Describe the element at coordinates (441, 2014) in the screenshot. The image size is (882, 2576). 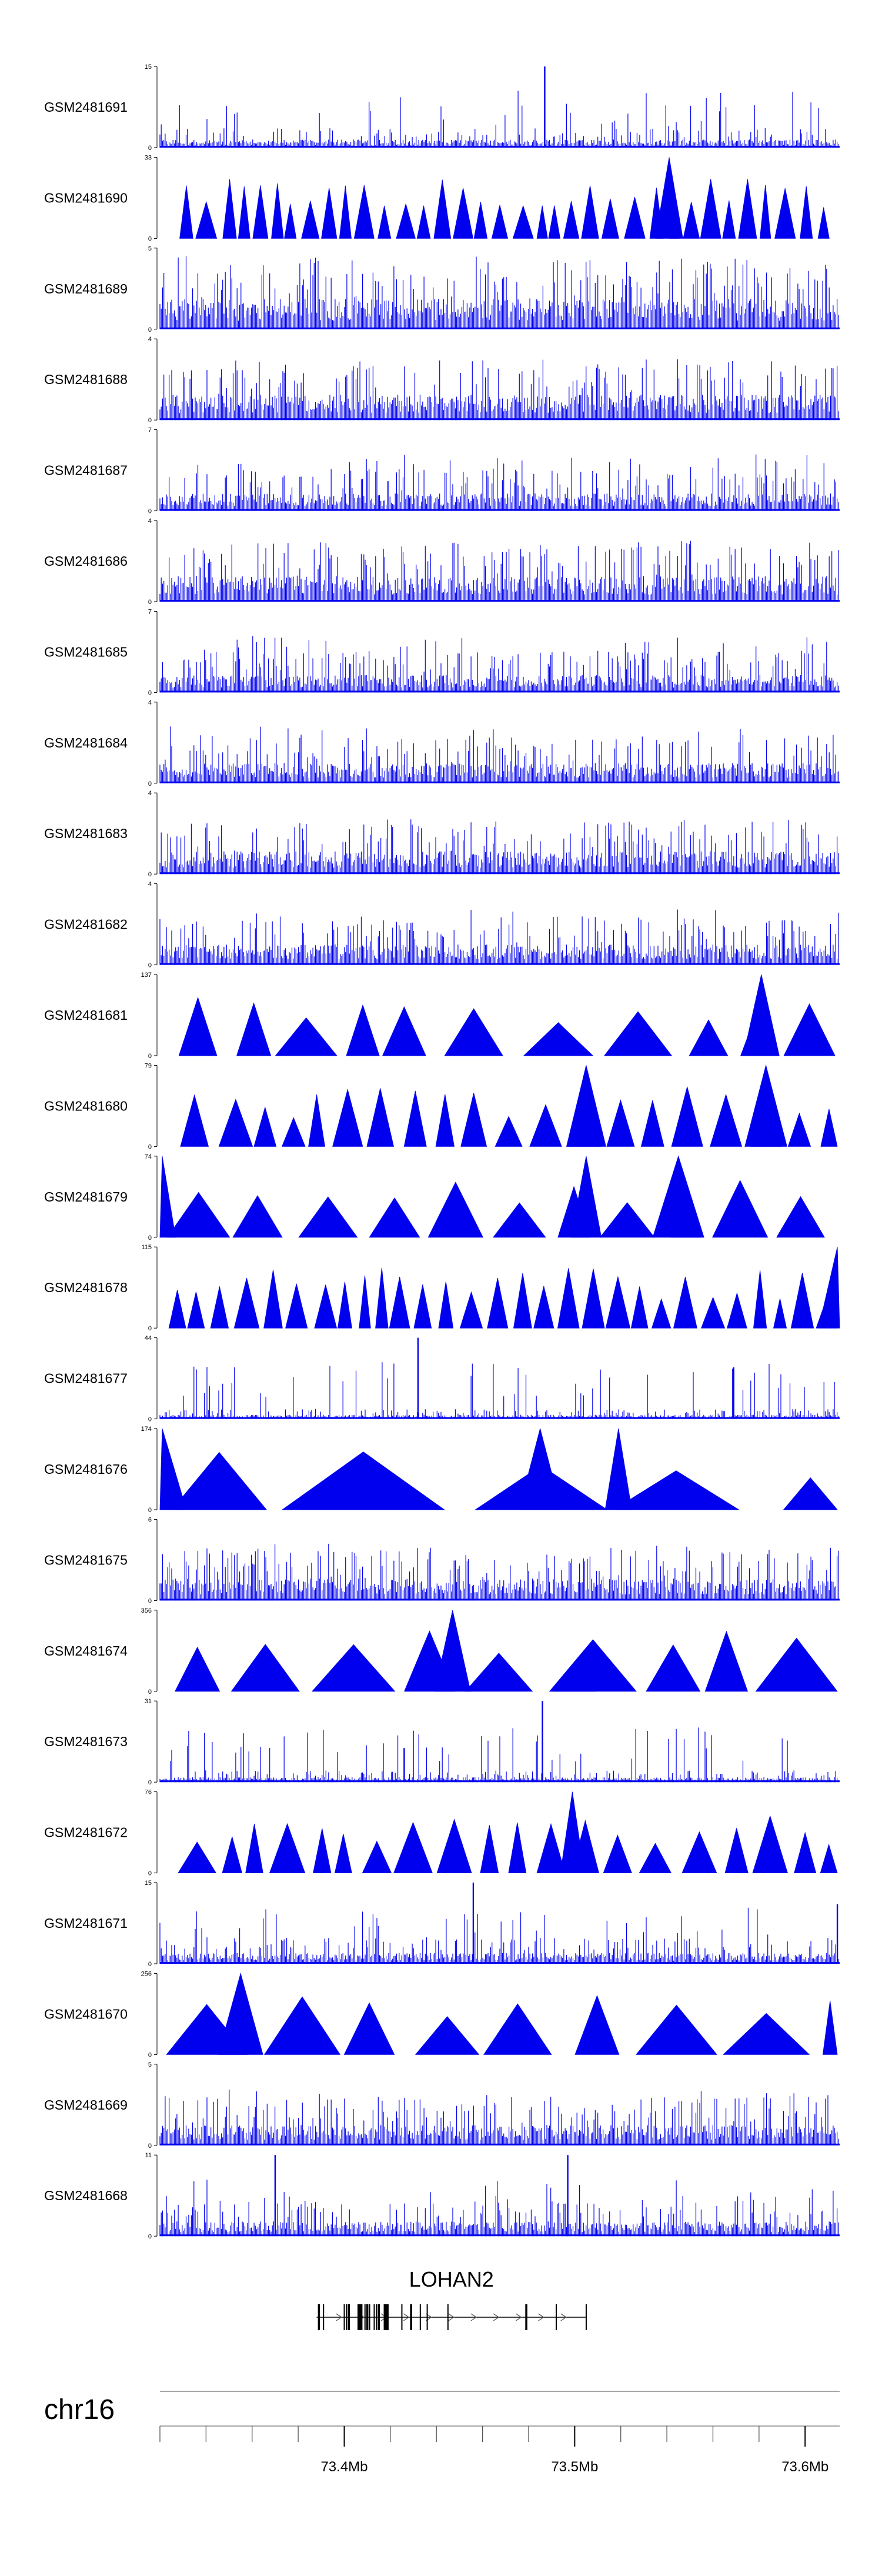
I see `track-GSM2481670: GSM2481670 256 0` at that location.